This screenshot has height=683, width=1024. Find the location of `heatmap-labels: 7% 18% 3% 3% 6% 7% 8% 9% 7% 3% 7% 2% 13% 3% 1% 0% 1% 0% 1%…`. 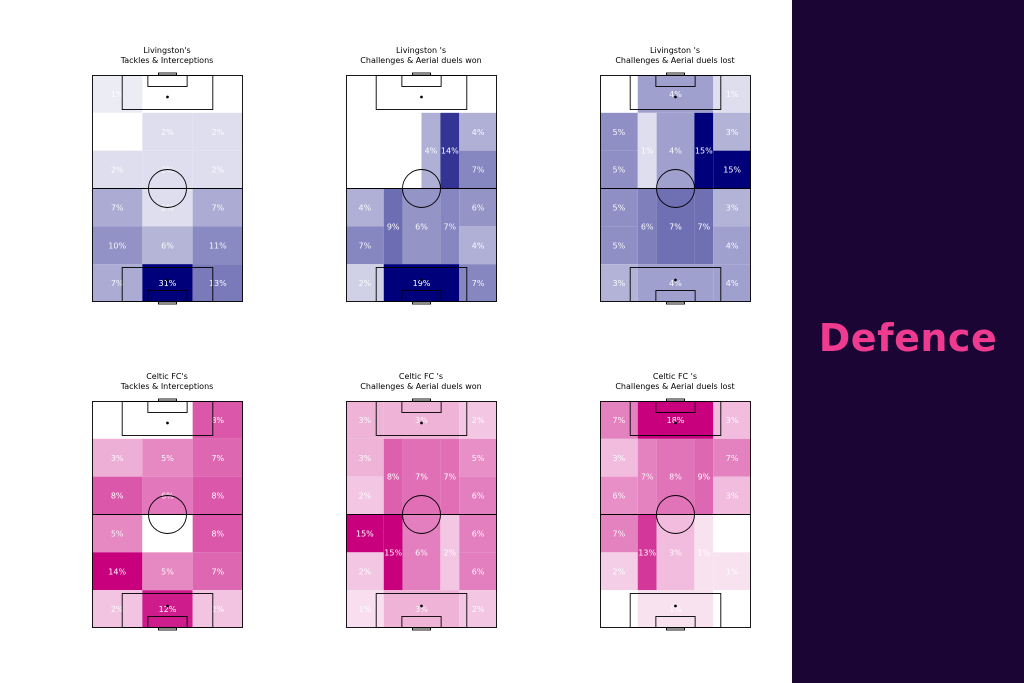

heatmap-labels: 7% 18% 3% 3% 6% 7% 8% 9% 7% 3% 7% 2% 13% 3% 1% 0% 1% 0% 1%… is located at coordinates (676, 515).